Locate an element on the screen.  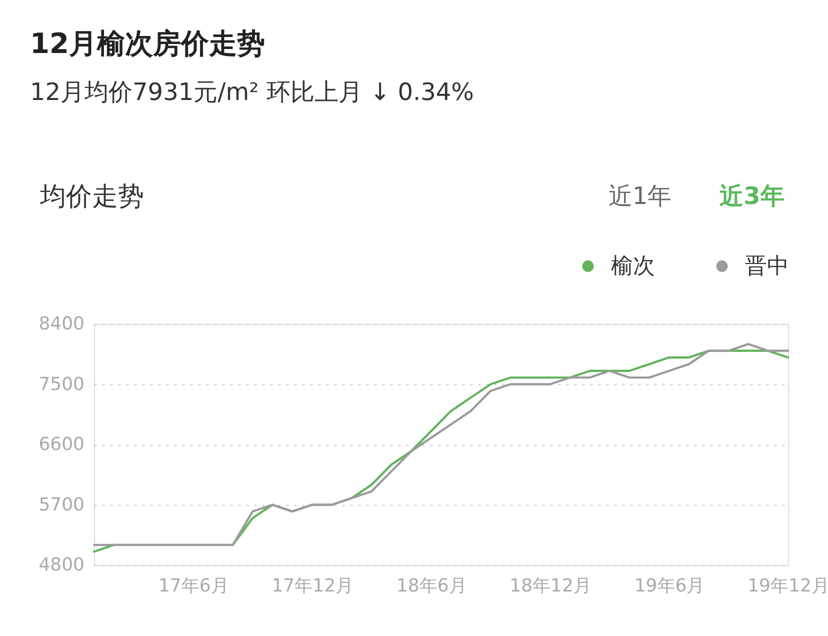
y-tick-label: 8400 is located at coordinates (61, 324).